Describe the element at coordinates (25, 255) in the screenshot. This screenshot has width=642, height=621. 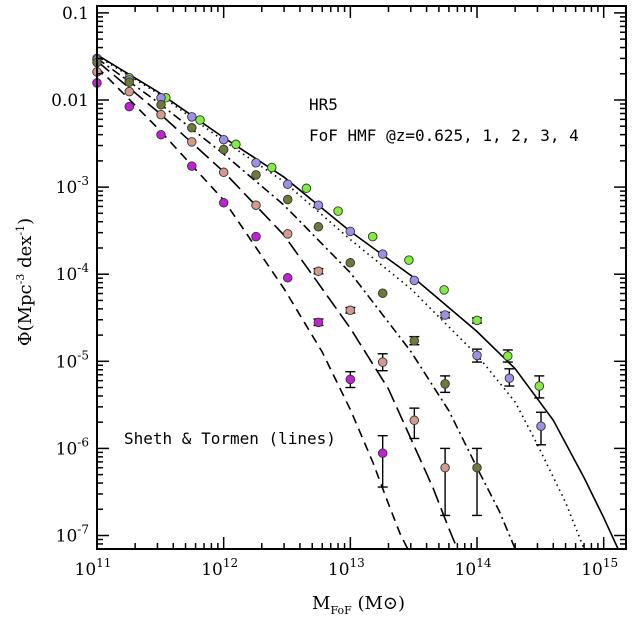
I see `y-axis-title-rest: dex` at that location.